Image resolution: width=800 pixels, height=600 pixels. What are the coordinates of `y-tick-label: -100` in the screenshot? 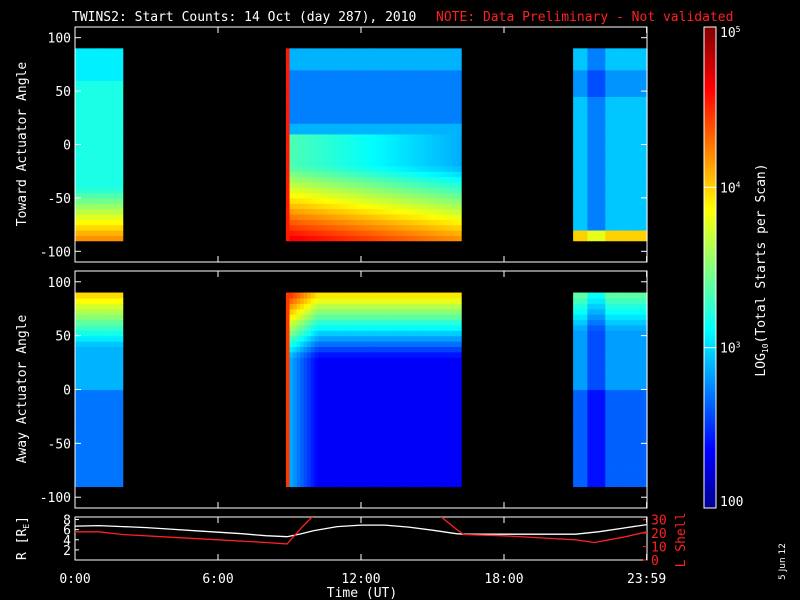 It's located at (55, 252).